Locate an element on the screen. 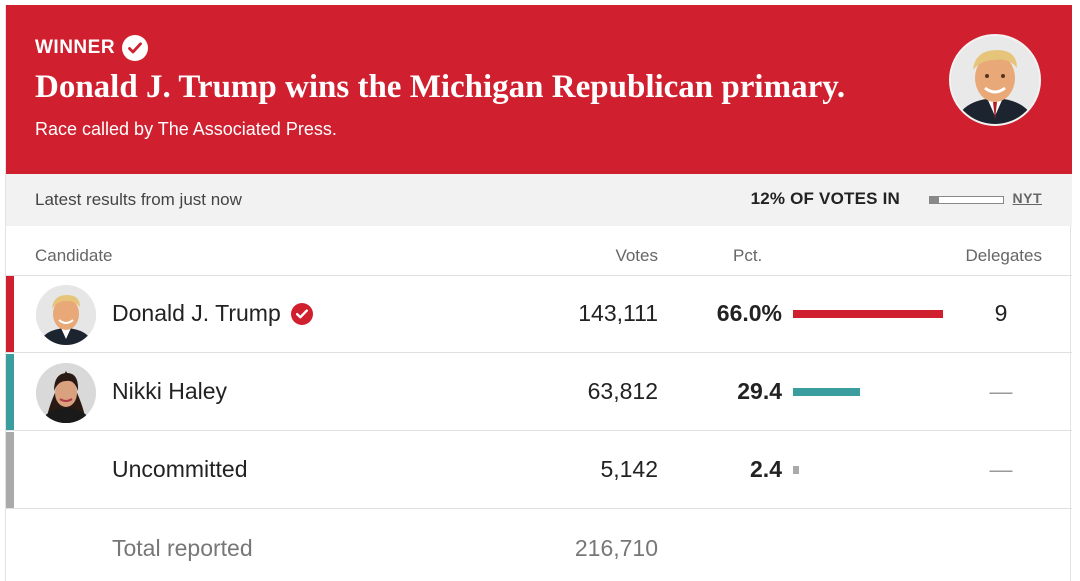 The width and height of the screenshot is (1080, 581). haley-avatar-icon is located at coordinates (66, 393).